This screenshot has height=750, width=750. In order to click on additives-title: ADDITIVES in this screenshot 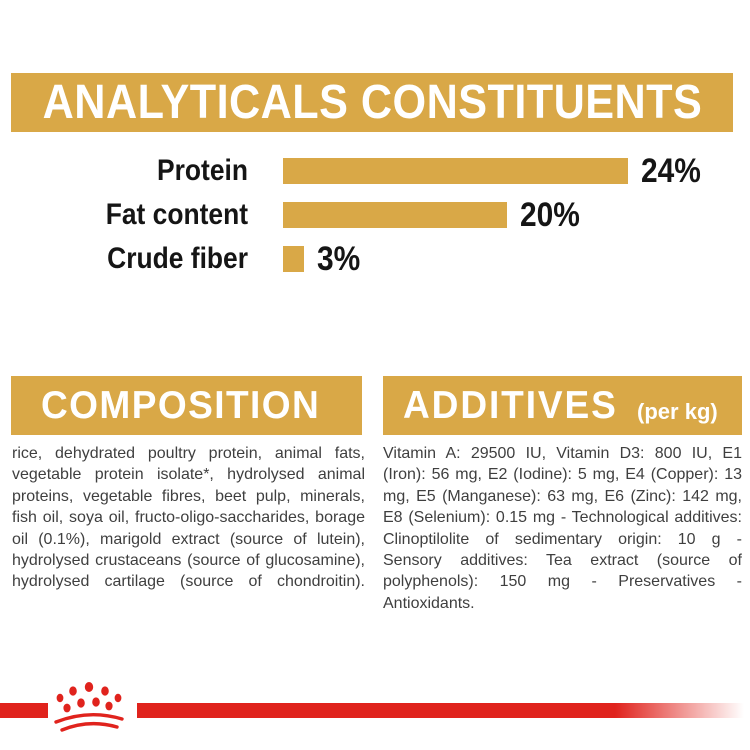, I will do `click(510, 405)`.